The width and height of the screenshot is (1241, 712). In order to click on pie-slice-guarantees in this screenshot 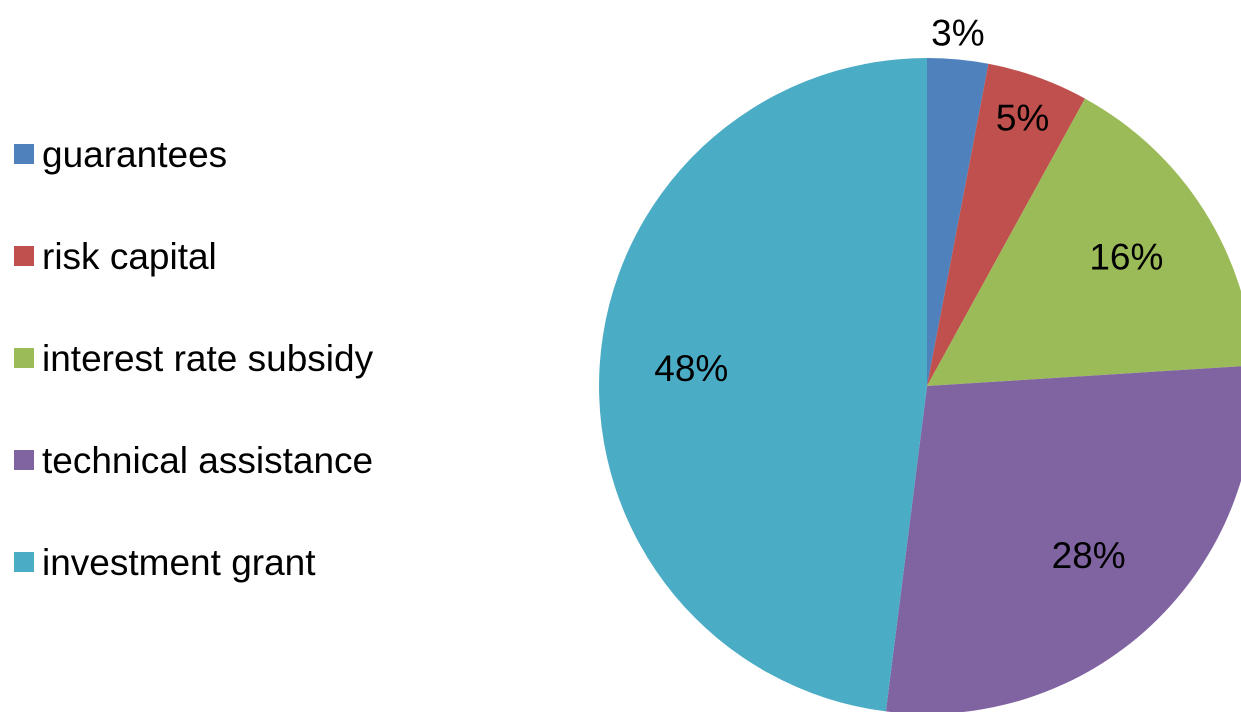, I will do `click(958, 222)`.